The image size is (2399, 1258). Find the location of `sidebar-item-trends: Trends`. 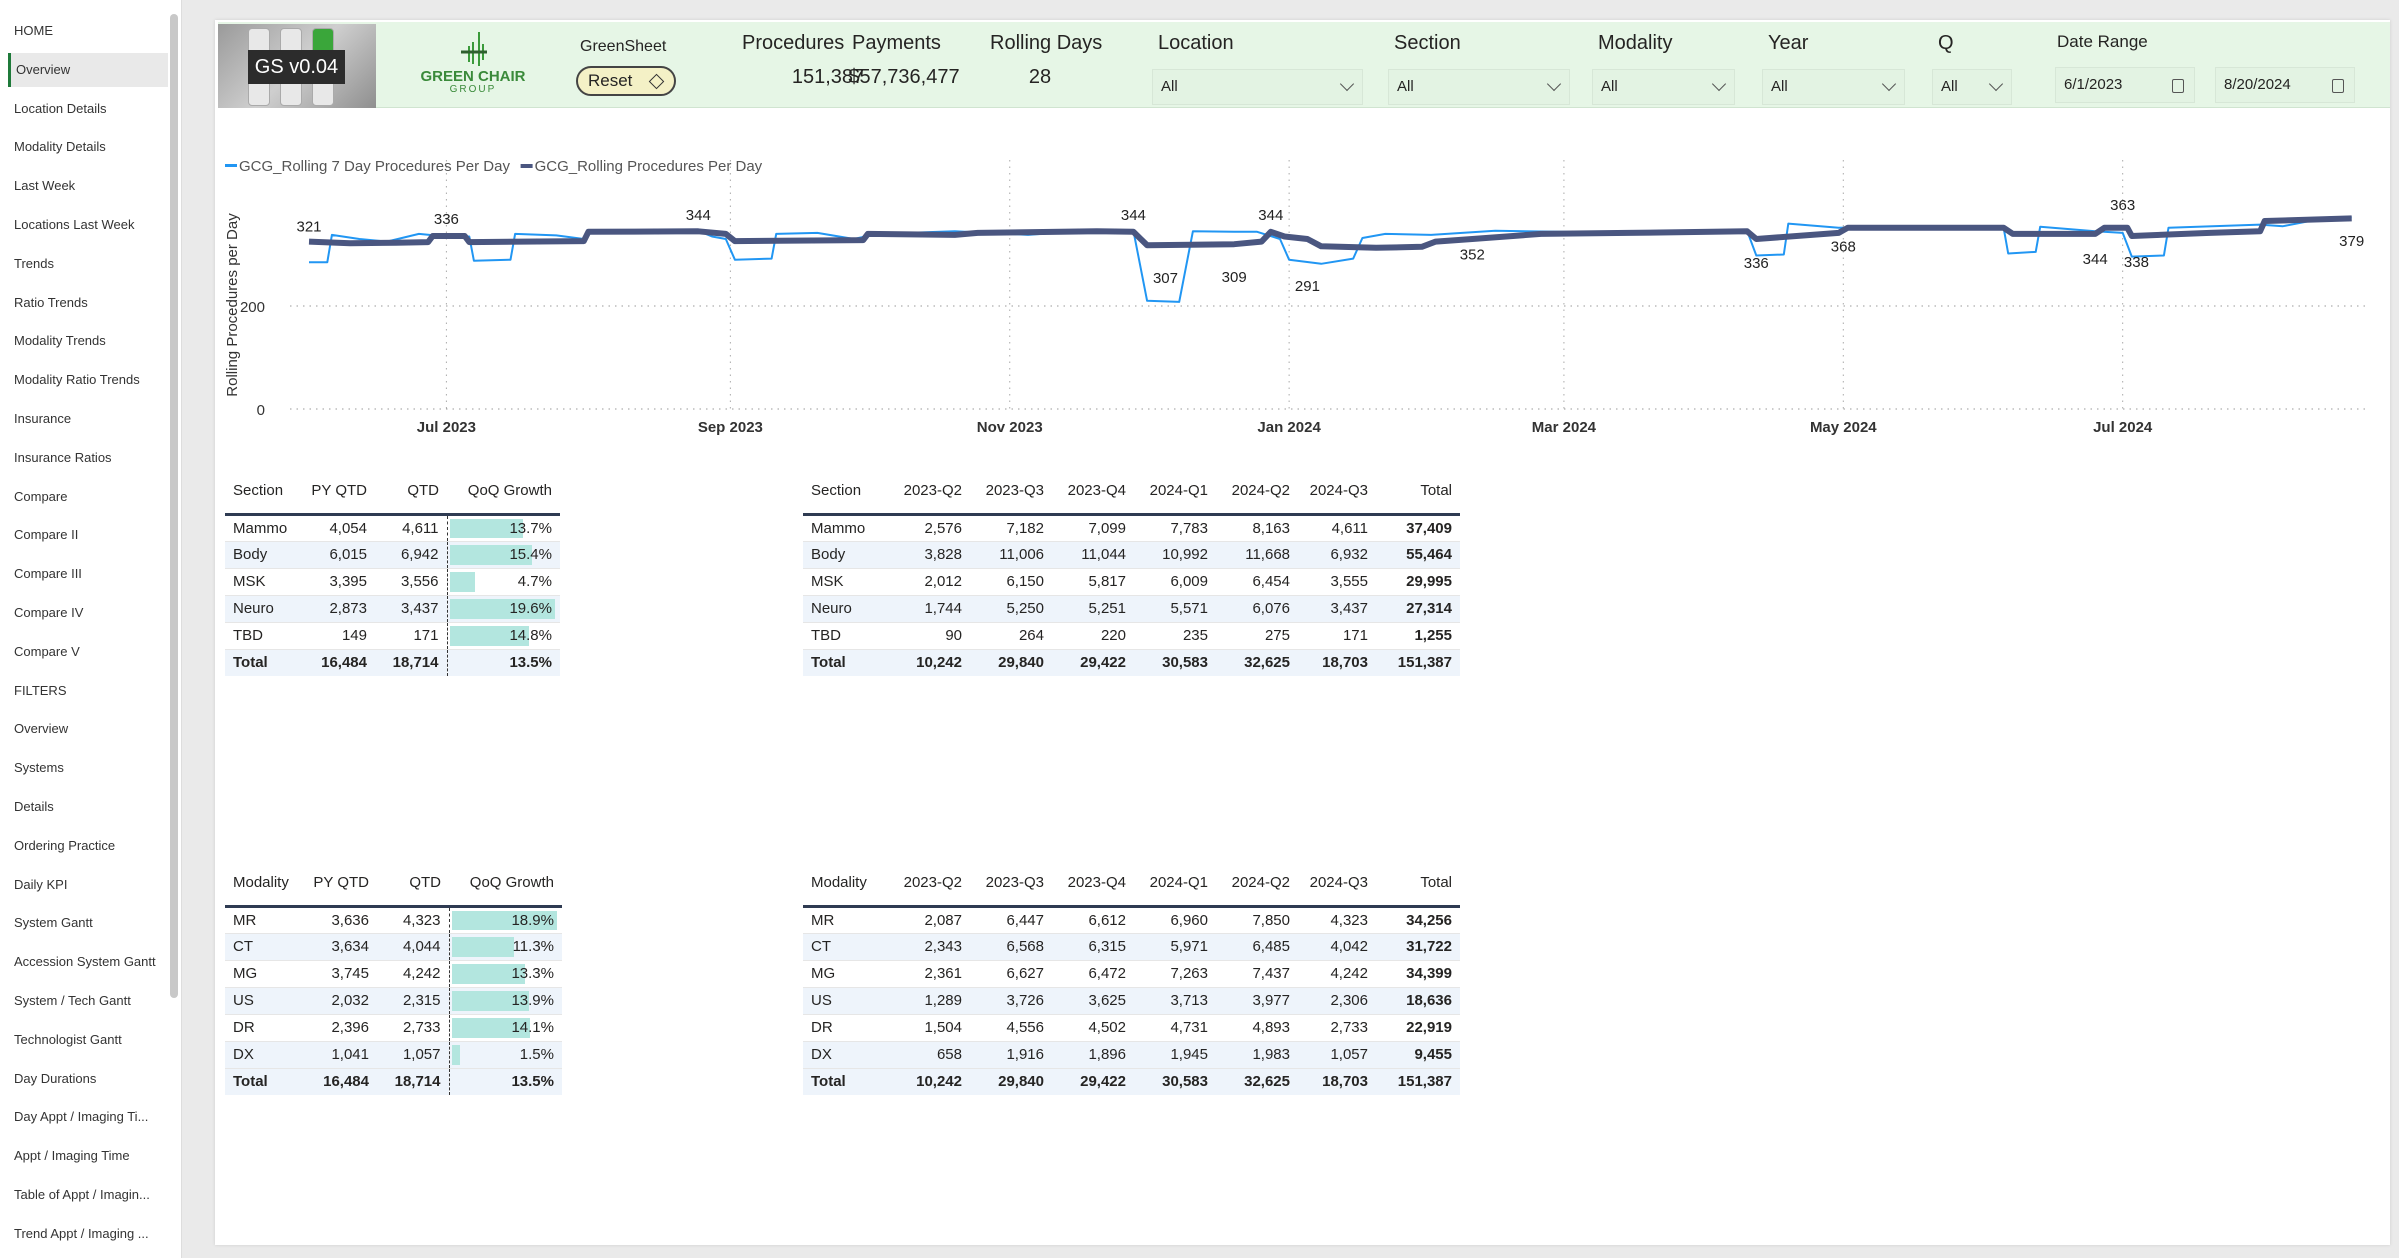

sidebar-item-trends: Trends is located at coordinates (34, 263).